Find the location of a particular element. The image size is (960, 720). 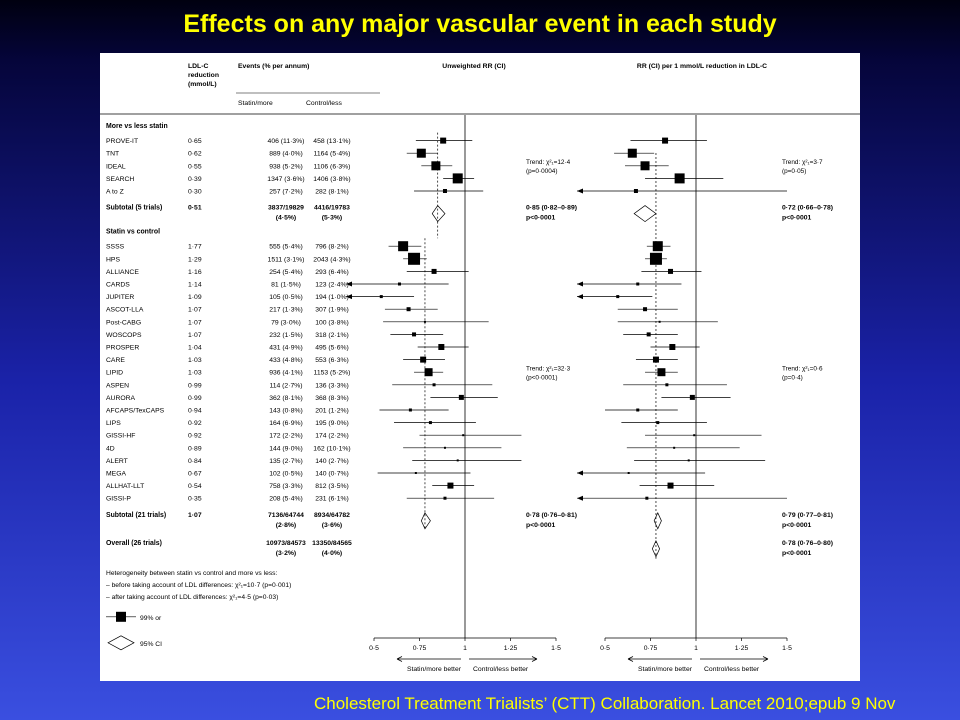

trial-statin-events: 889 (4·0%) is located at coordinates (286, 154).